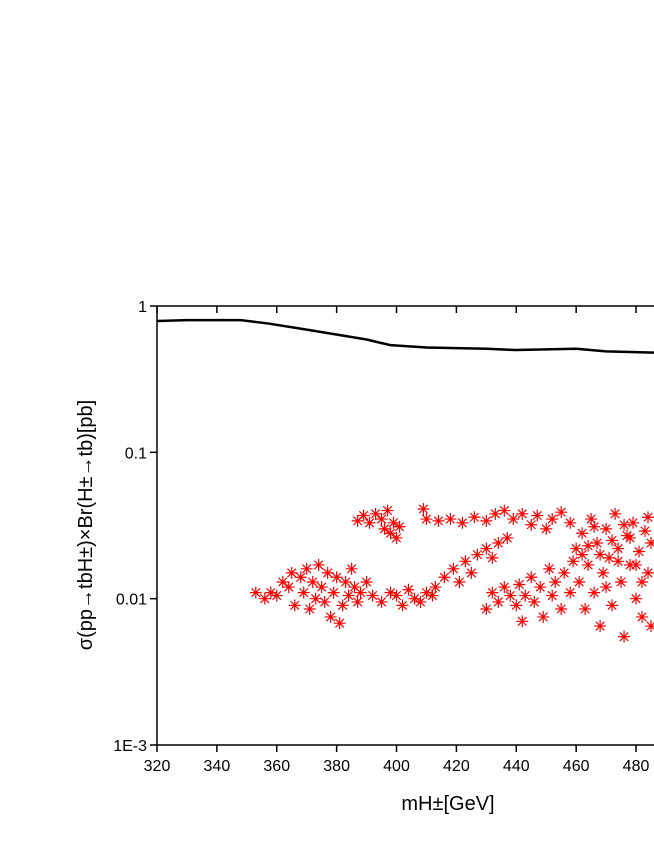 The height and width of the screenshot is (846, 654). I want to click on x-tick-label: 420, so click(456, 766).